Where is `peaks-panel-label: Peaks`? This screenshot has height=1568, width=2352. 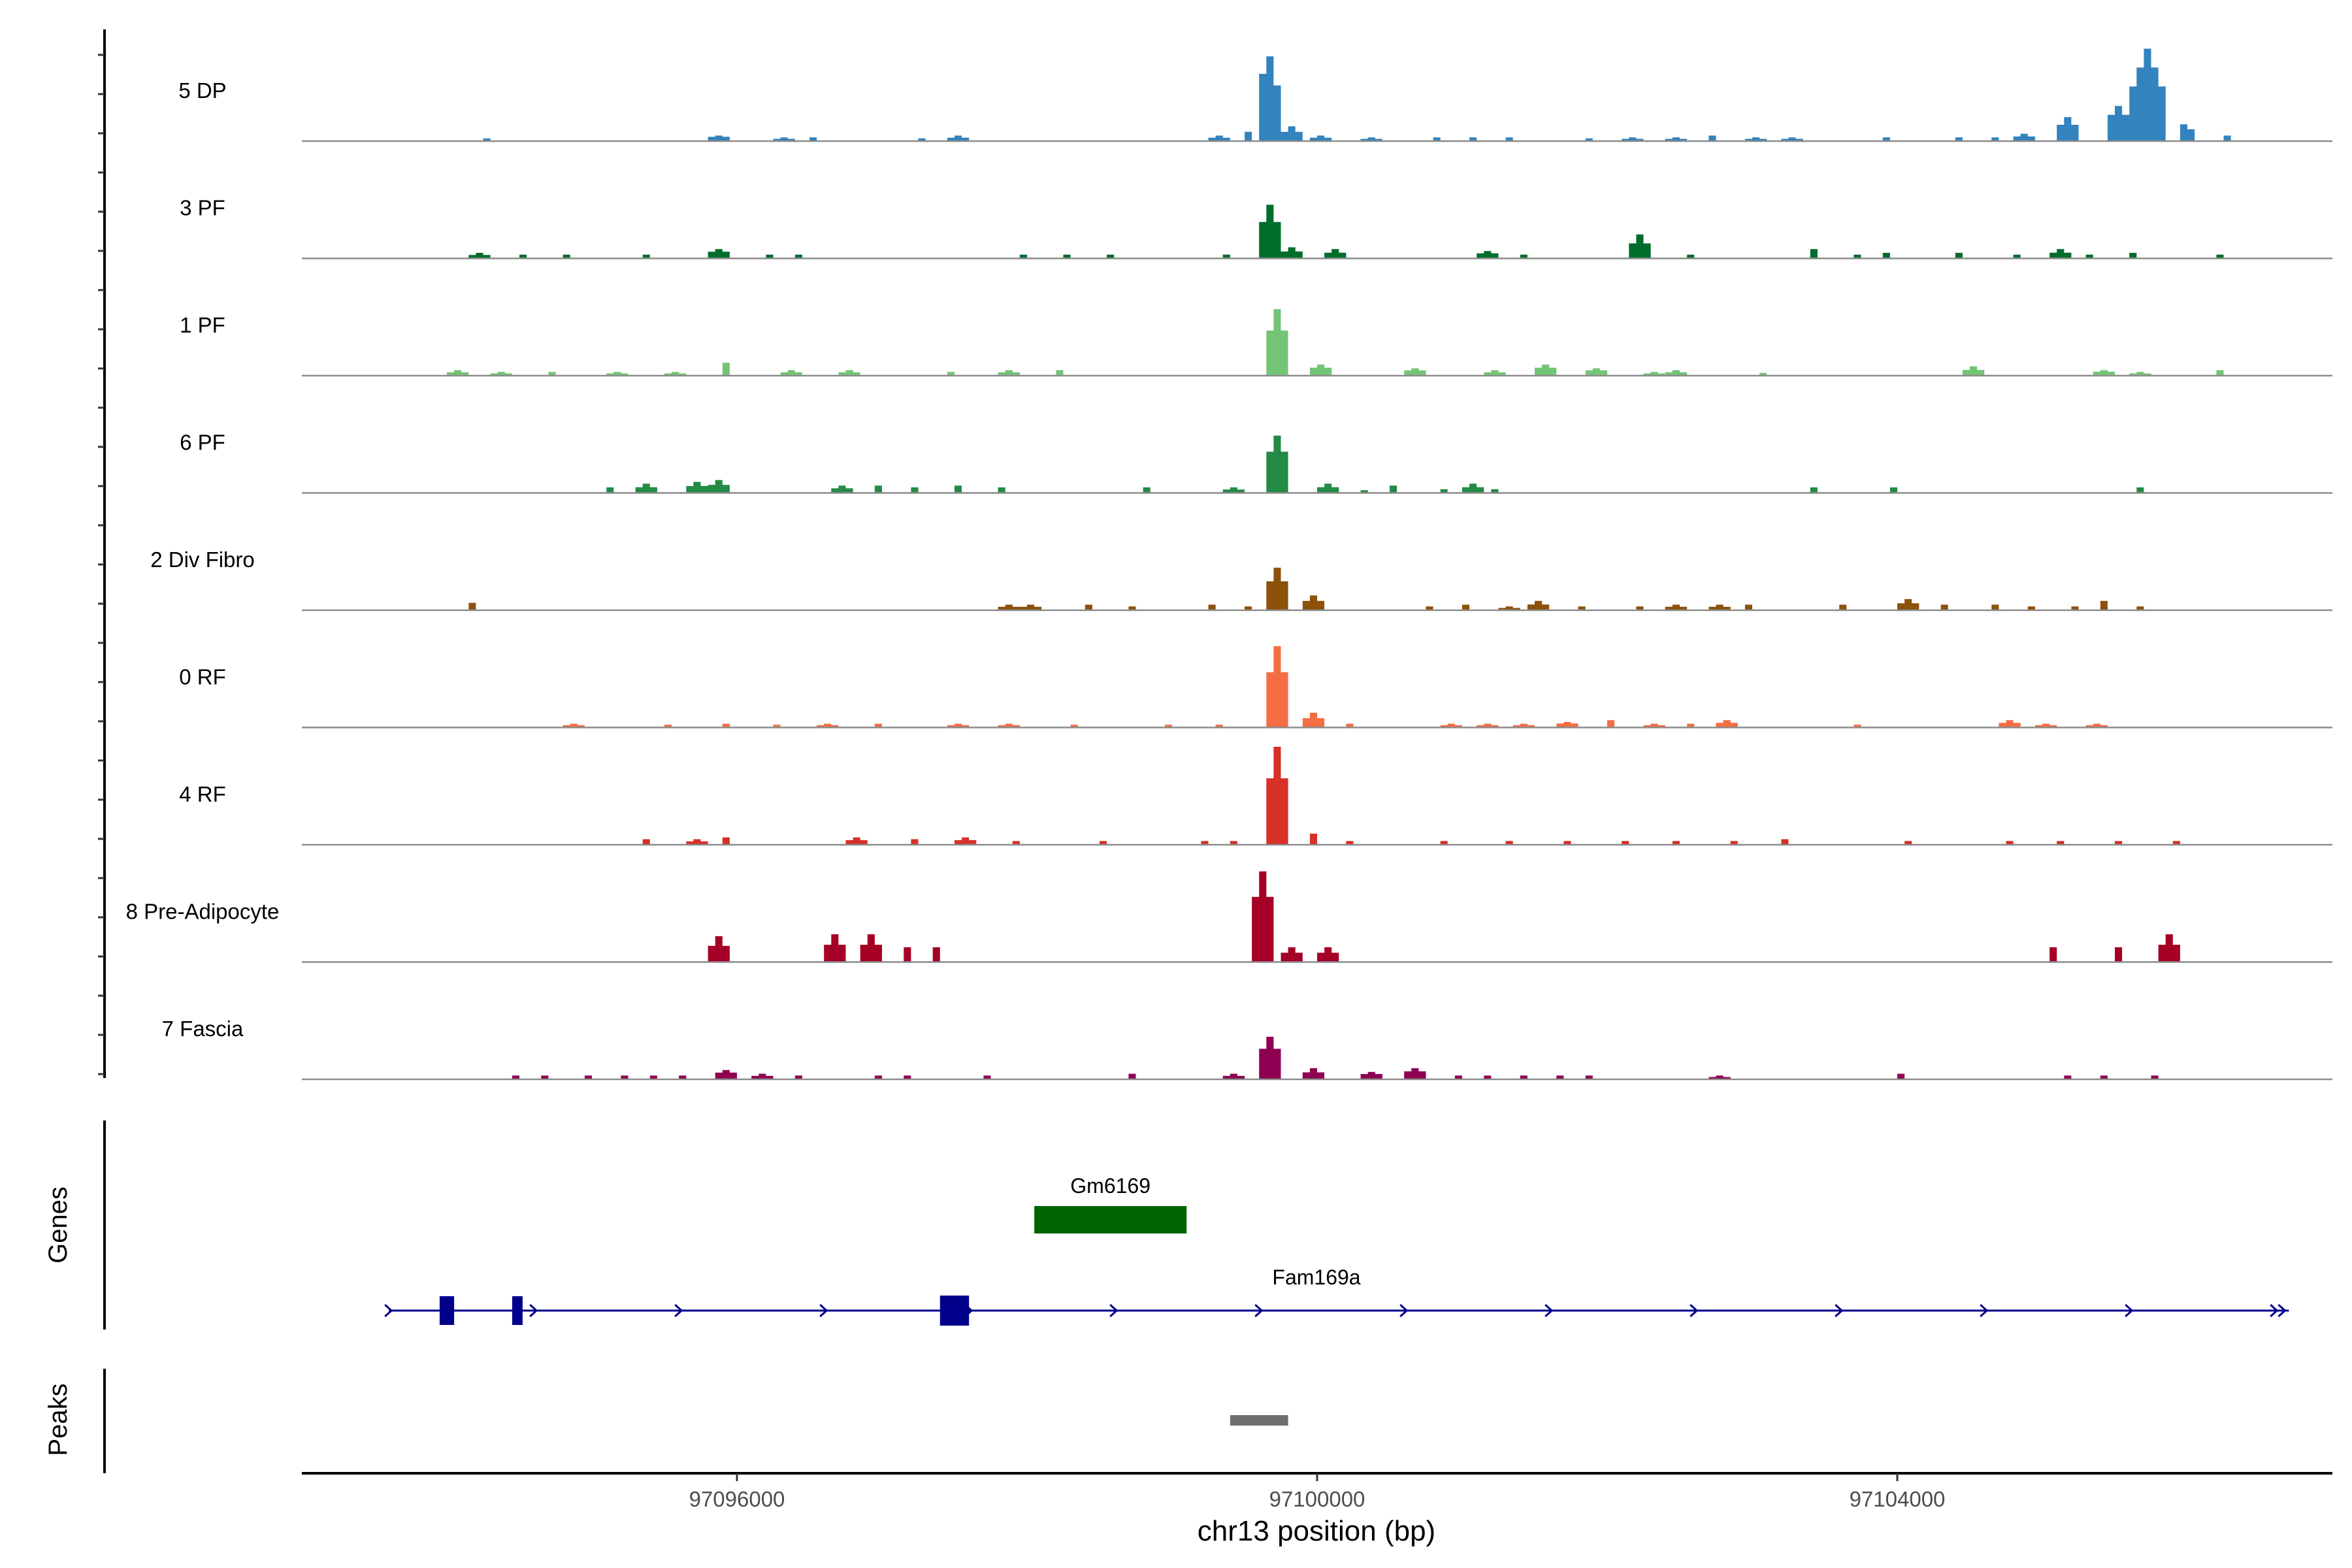
peaks-panel-label: Peaks is located at coordinates (58, 1419).